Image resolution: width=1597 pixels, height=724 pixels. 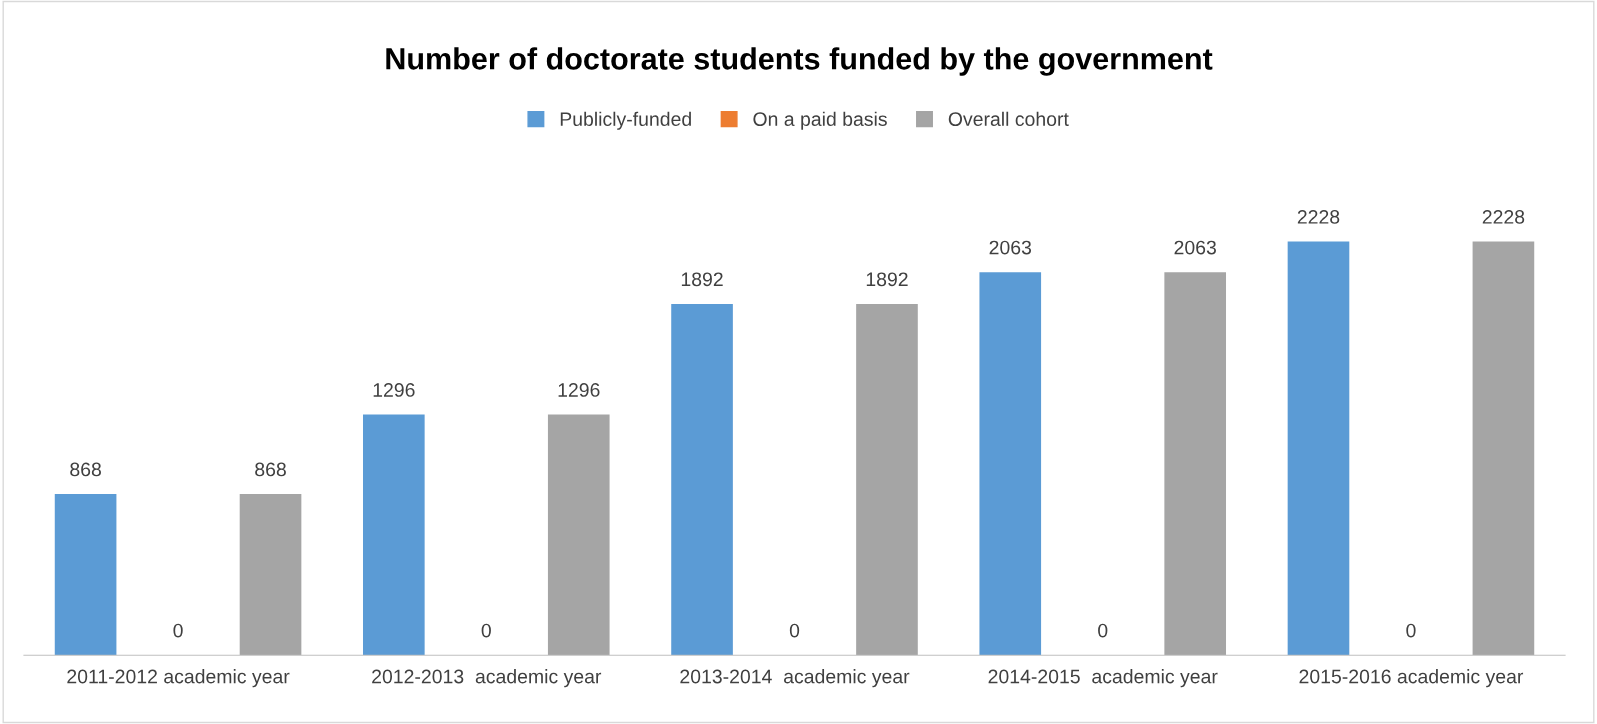 What do you see at coordinates (1411, 678) in the screenshot?
I see `x-tick-label: 2015-2016 academic year` at bounding box center [1411, 678].